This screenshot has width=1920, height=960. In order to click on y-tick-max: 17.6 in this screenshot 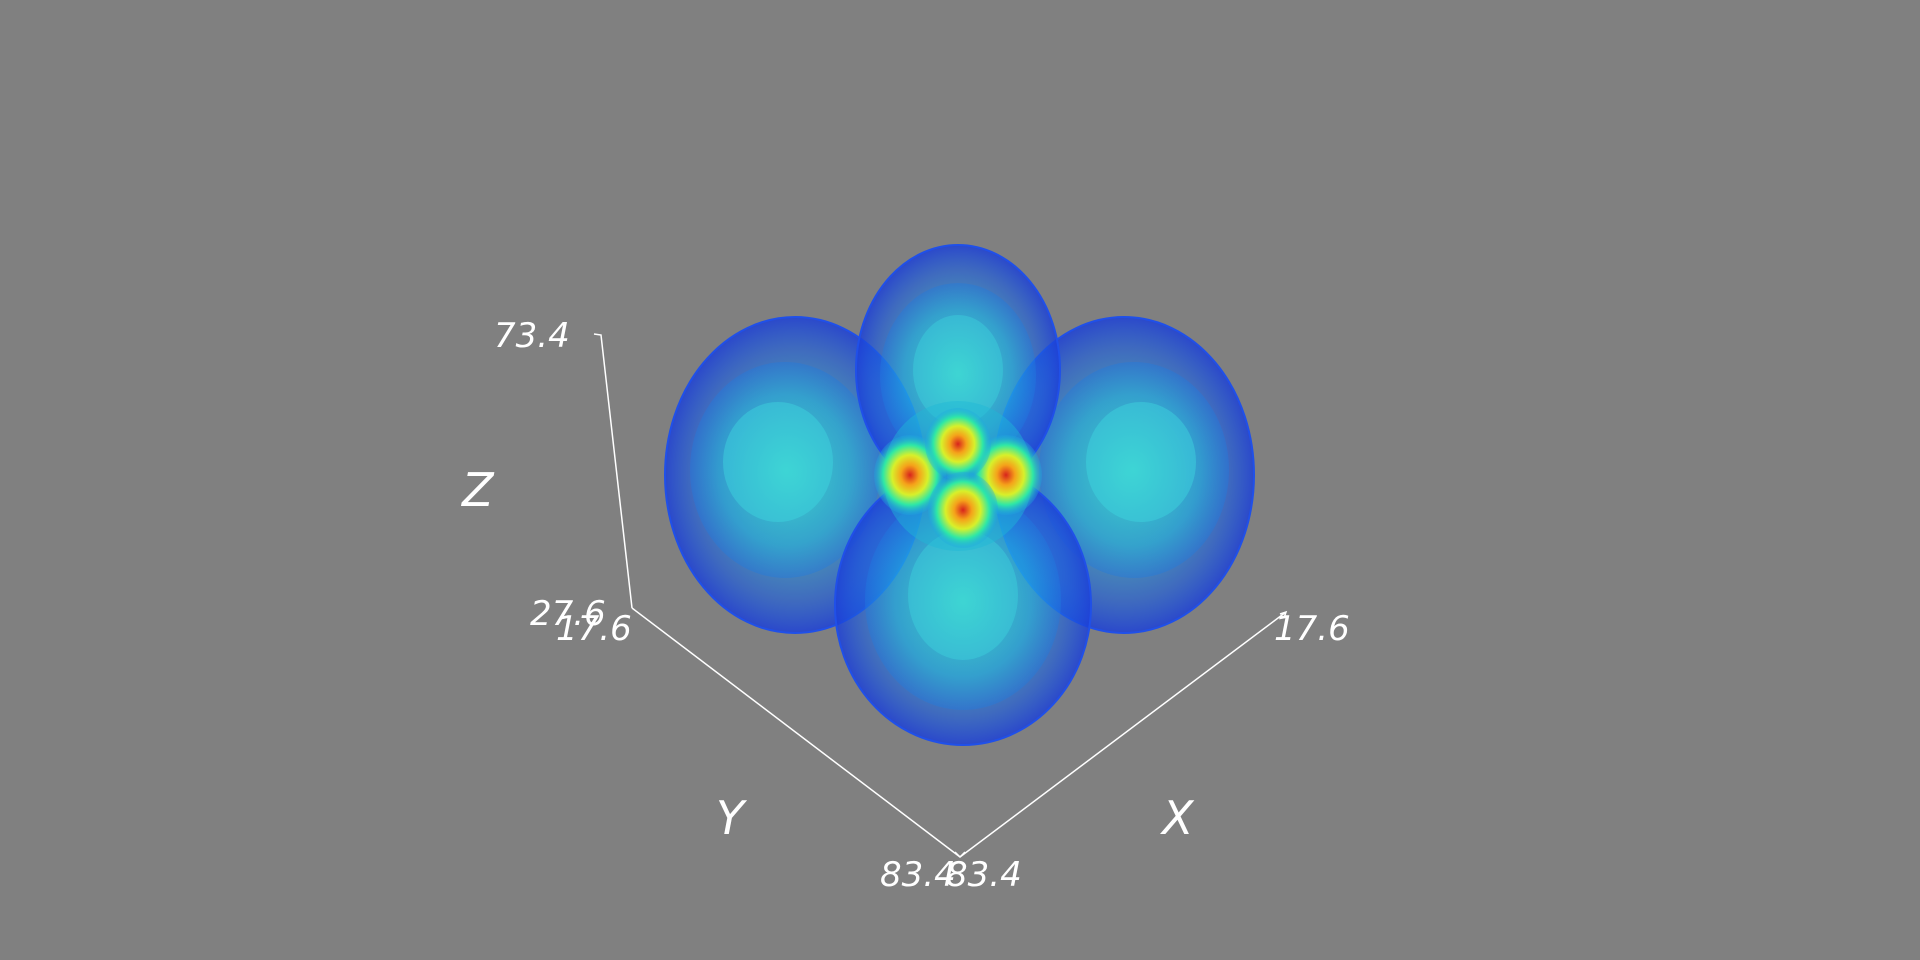, I will do `click(594, 629)`.